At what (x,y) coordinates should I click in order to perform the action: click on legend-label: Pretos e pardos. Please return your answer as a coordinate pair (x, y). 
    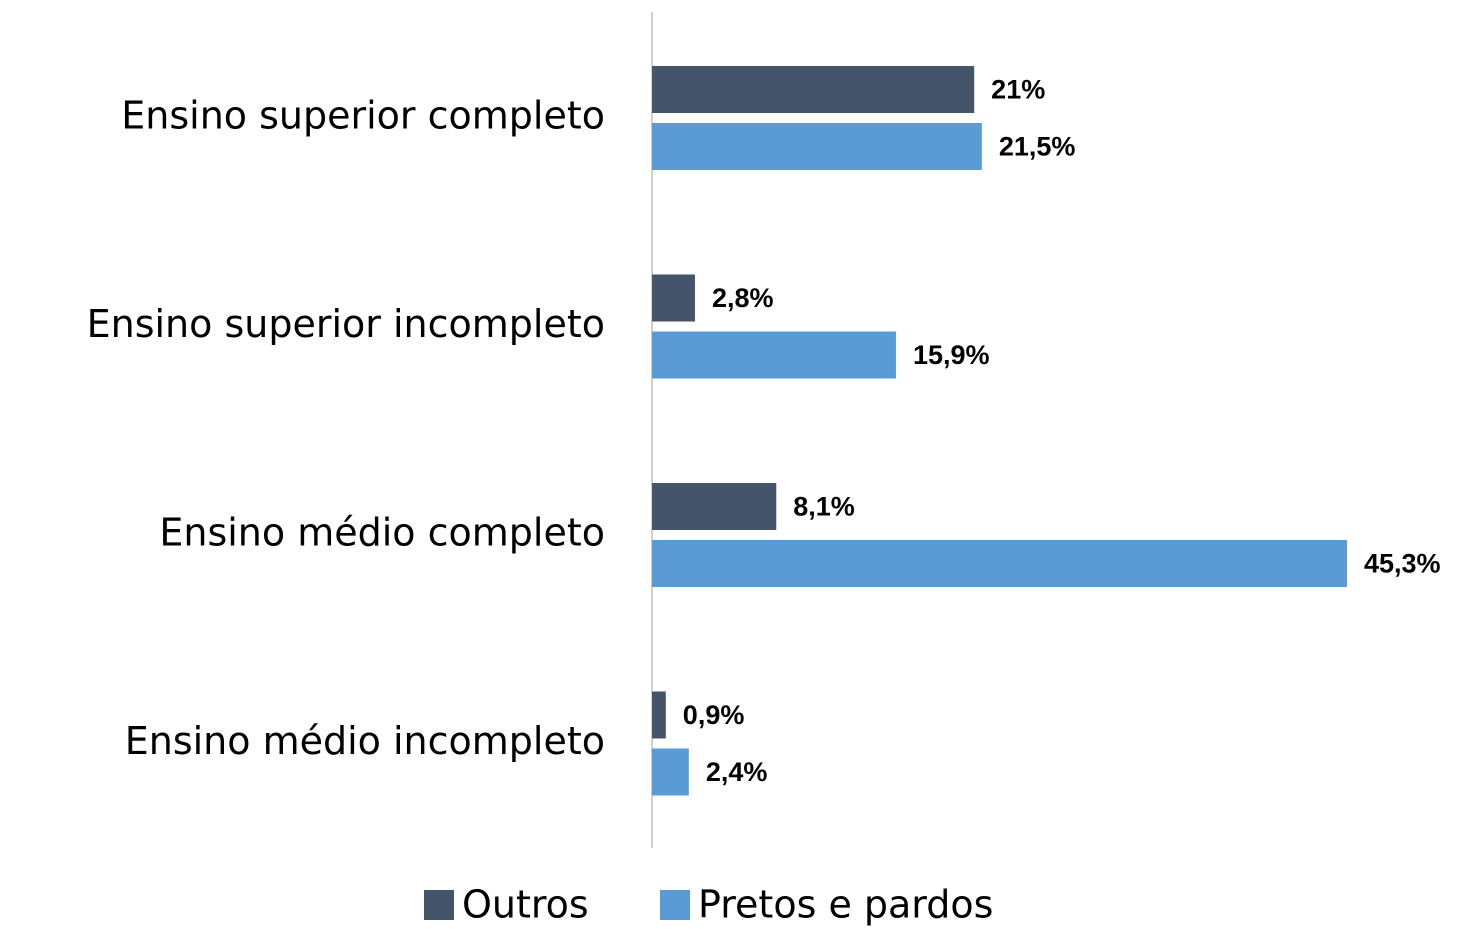
    Looking at the image, I should click on (845, 905).